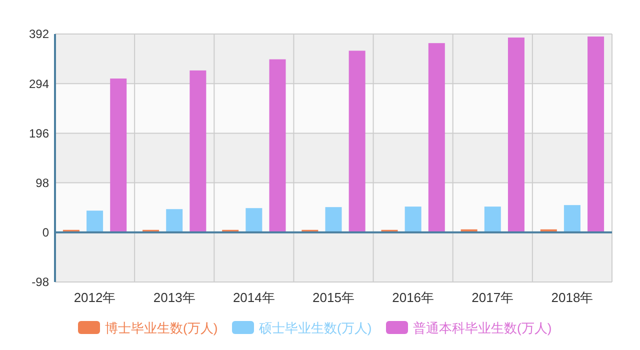  Describe the element at coordinates (39, 83) in the screenshot. I see `y-tick-label: 294` at that location.